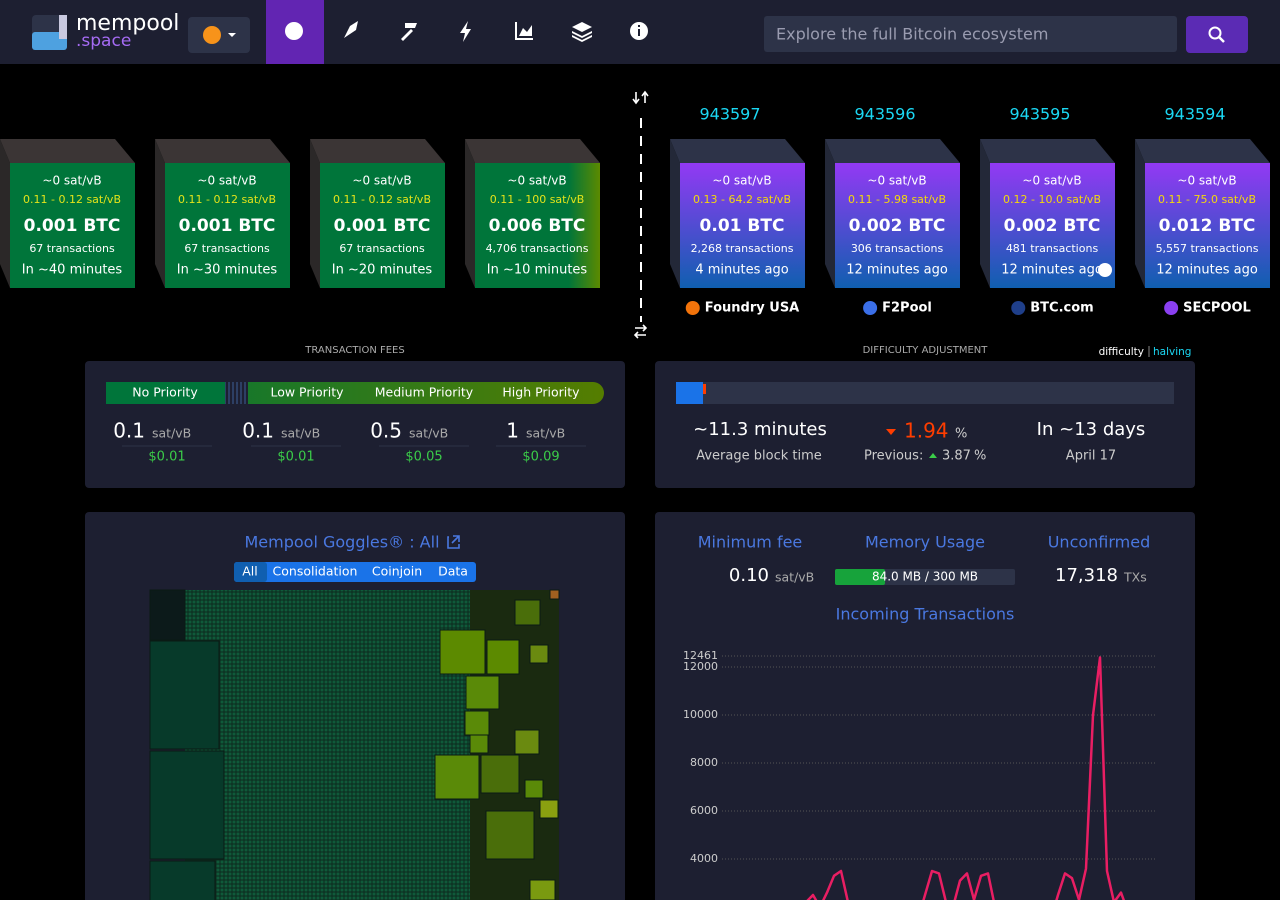 The height and width of the screenshot is (900, 1280). What do you see at coordinates (884, 114) in the screenshot?
I see `block-height: 943596` at bounding box center [884, 114].